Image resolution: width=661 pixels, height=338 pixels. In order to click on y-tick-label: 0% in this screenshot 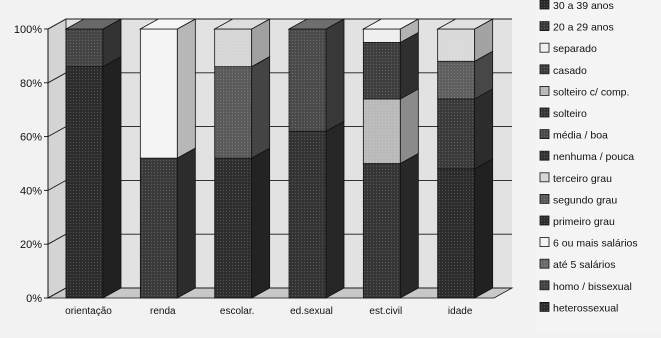, I will do `click(34, 299)`.